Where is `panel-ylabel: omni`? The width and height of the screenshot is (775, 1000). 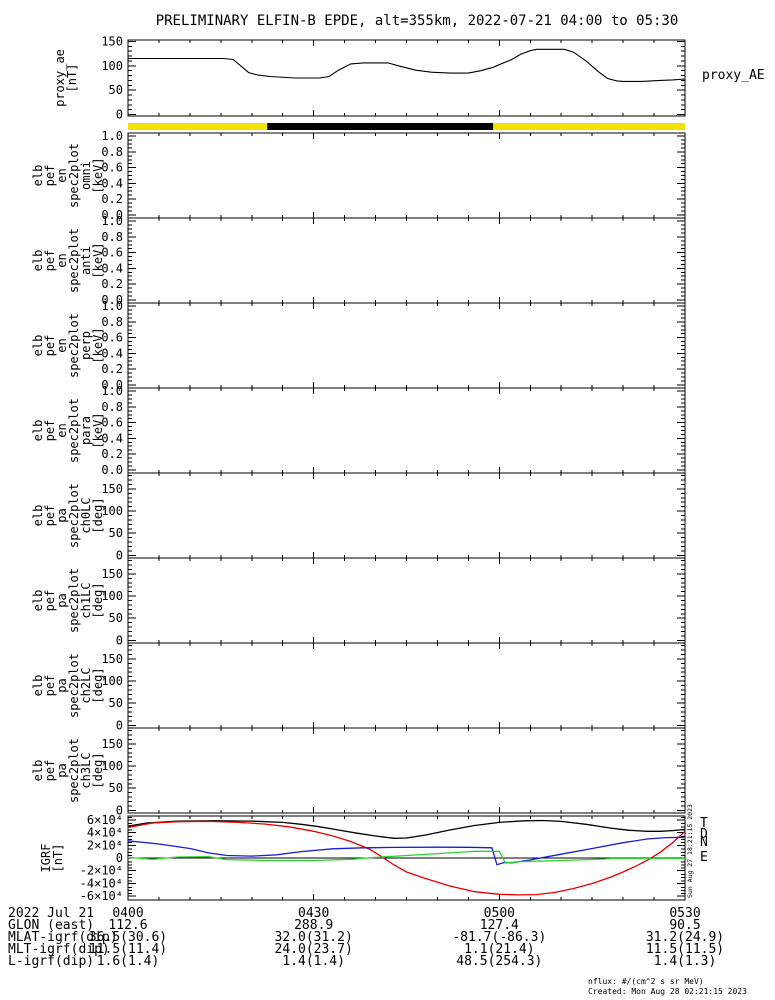
panel-ylabel: omni is located at coordinates (86, 175).